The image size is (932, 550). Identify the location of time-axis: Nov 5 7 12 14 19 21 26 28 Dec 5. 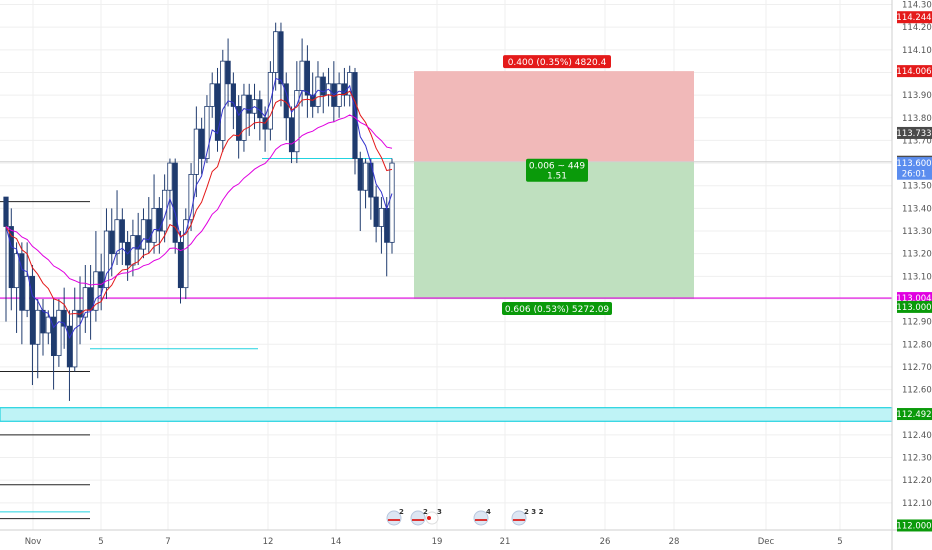
(466, 538).